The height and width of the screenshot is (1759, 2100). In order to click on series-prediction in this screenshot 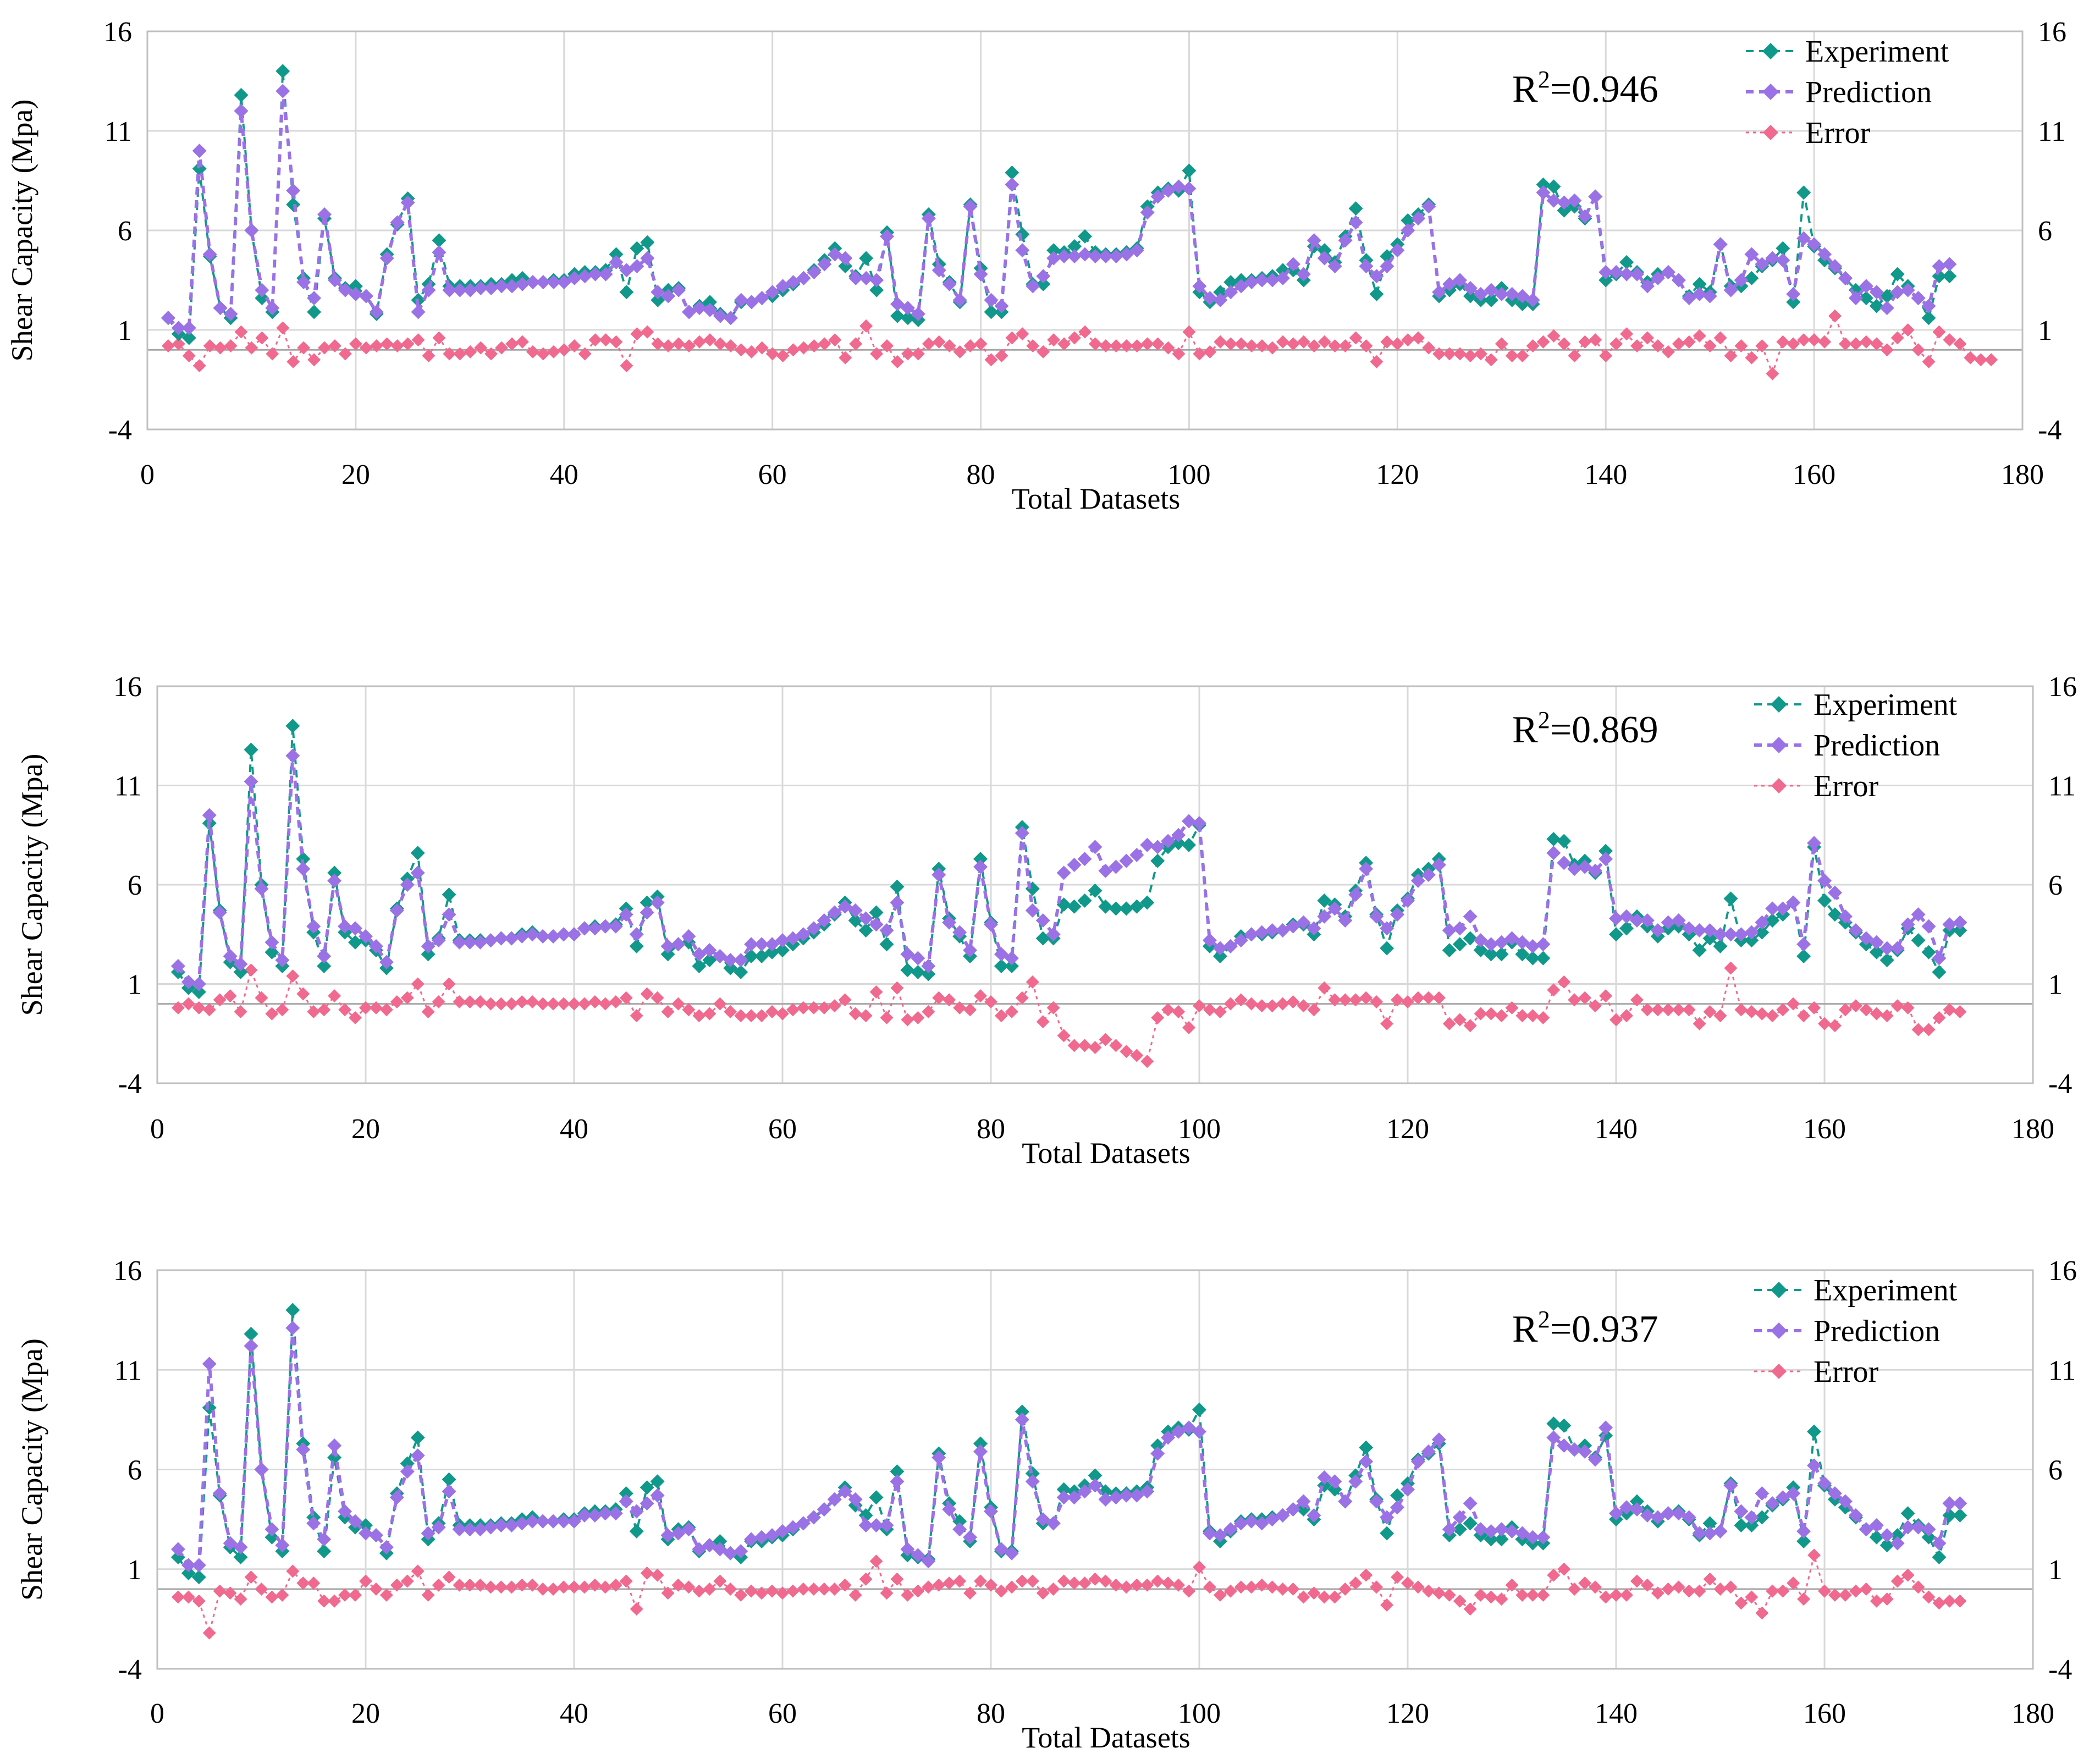, I will do `click(1068, 869)`.